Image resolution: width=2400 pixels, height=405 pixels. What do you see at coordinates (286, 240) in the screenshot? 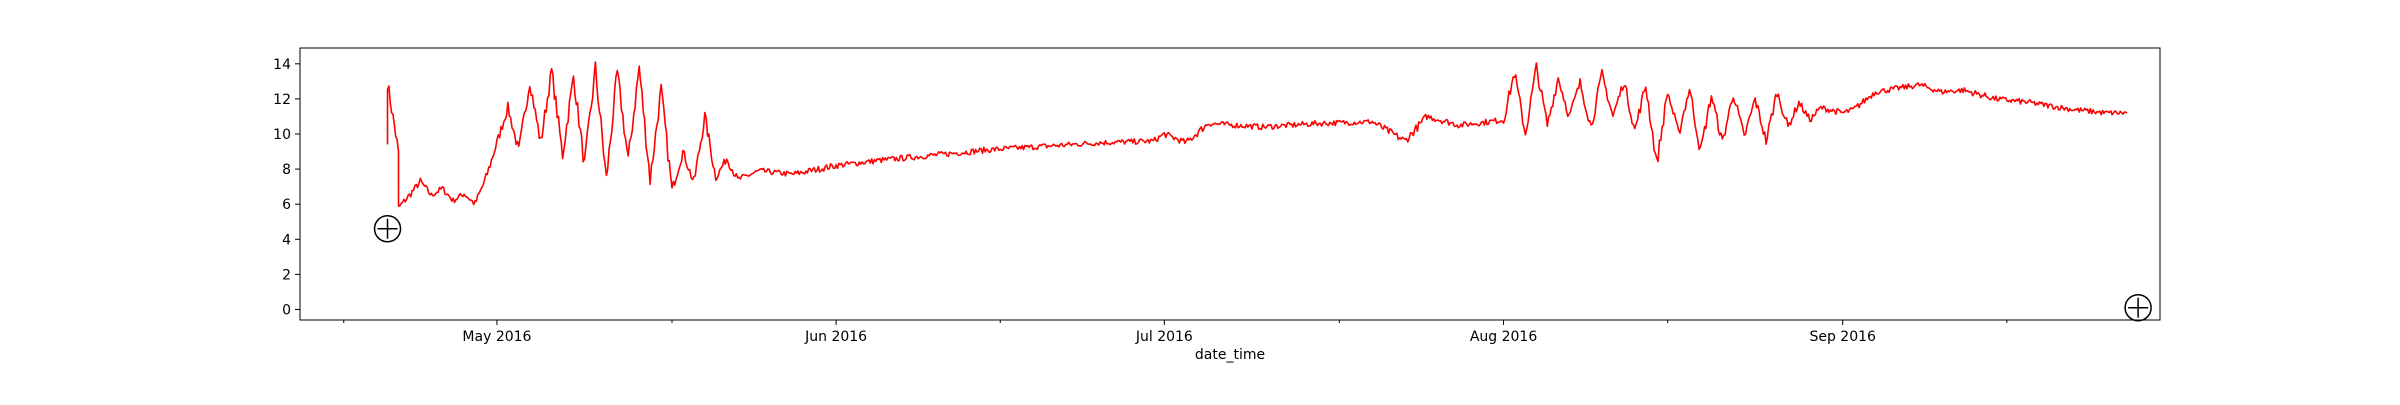
I see `y-tick-label: 4` at bounding box center [286, 240].